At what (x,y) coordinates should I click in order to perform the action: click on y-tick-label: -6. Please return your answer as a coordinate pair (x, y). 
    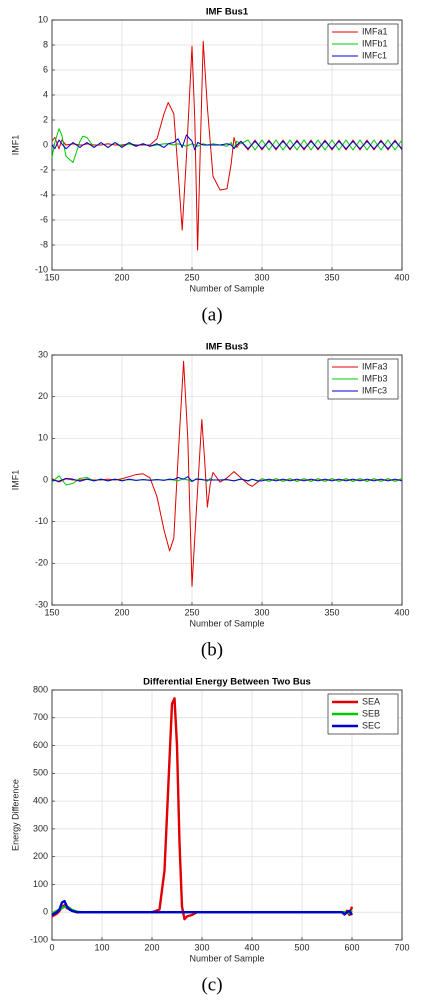
    Looking at the image, I should click on (44, 219).